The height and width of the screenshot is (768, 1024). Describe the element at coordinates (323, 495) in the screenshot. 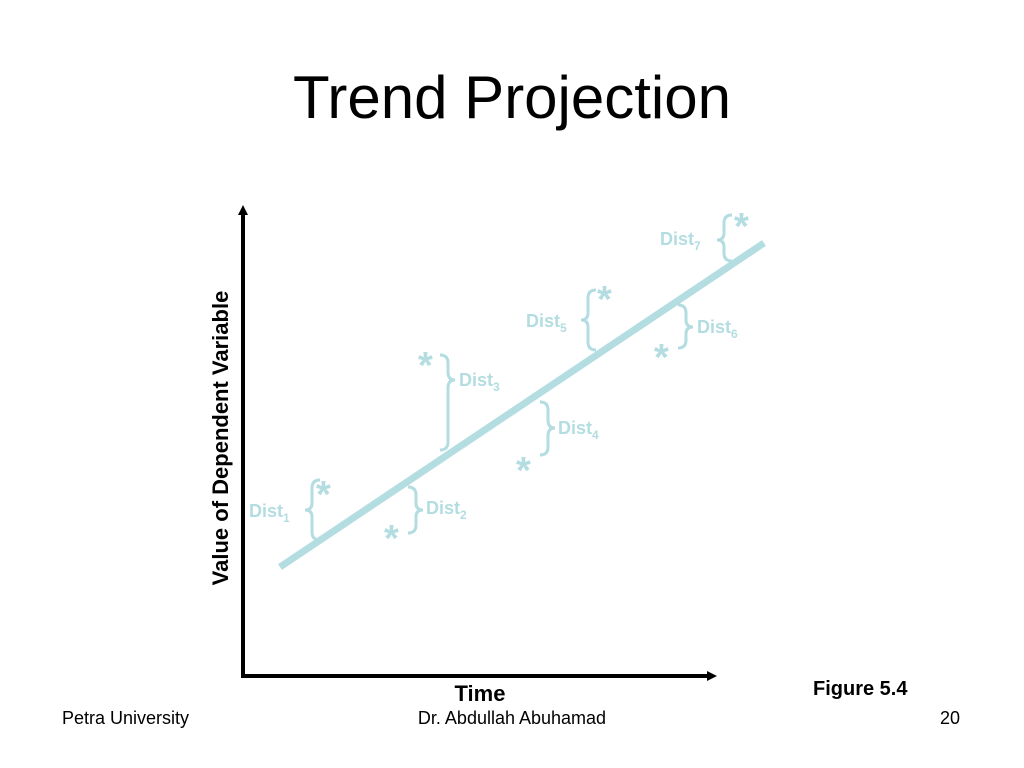

I see `data-point-1: *` at that location.